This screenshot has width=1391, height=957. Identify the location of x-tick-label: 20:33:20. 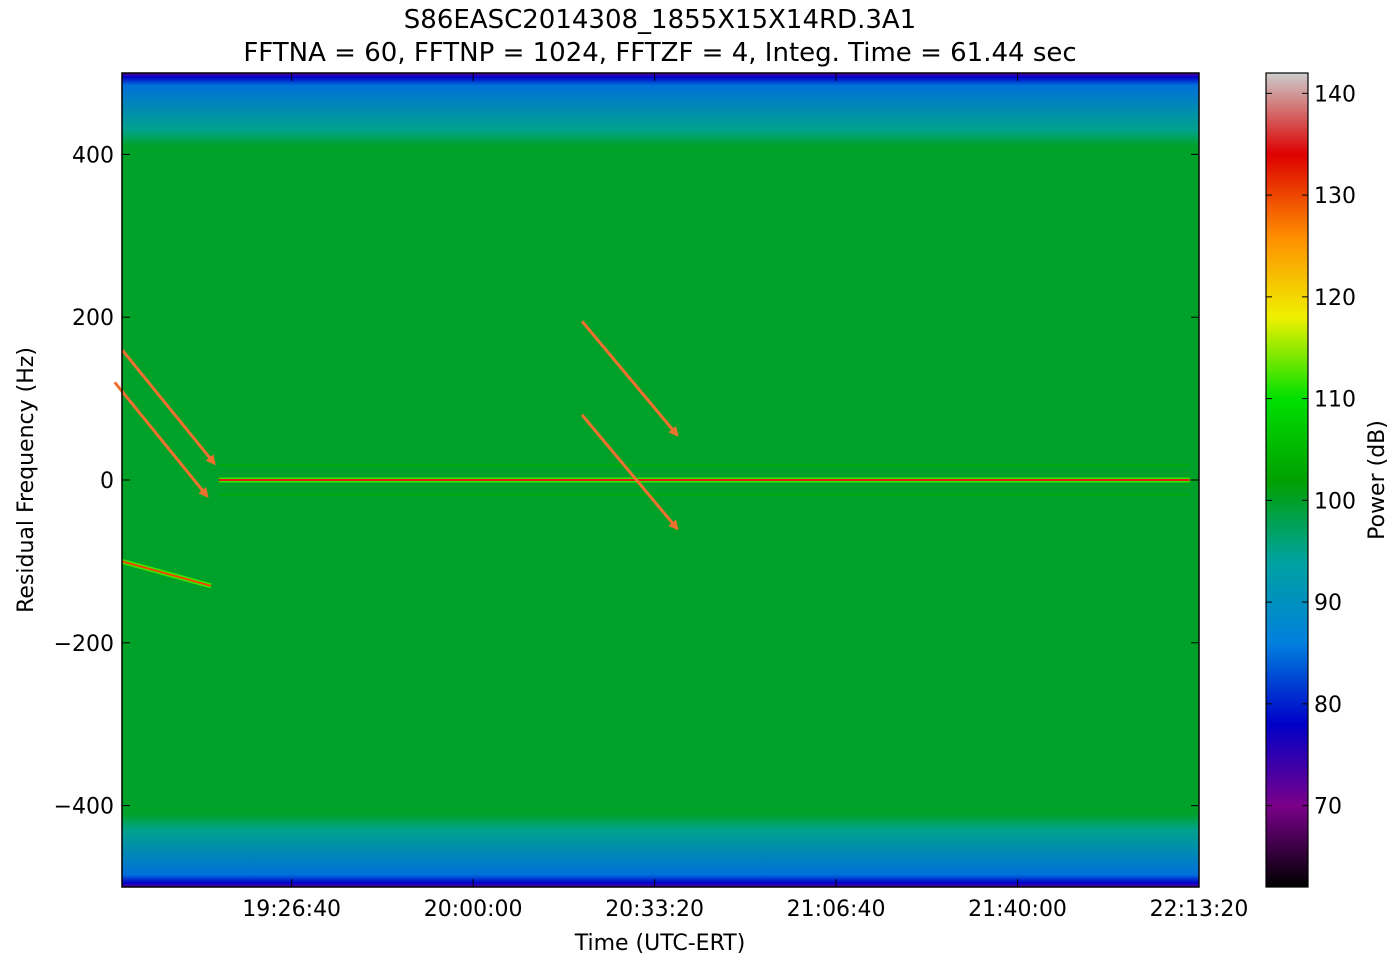
(654, 909).